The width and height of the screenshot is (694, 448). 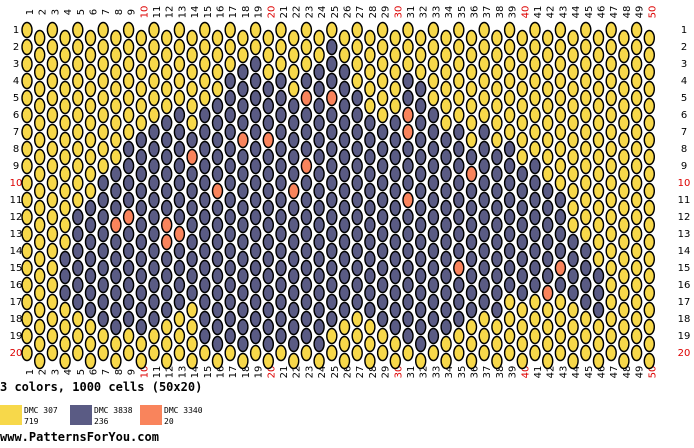 What do you see at coordinates (31, 421) in the screenshot?
I see `legend-count: 719` at bounding box center [31, 421].